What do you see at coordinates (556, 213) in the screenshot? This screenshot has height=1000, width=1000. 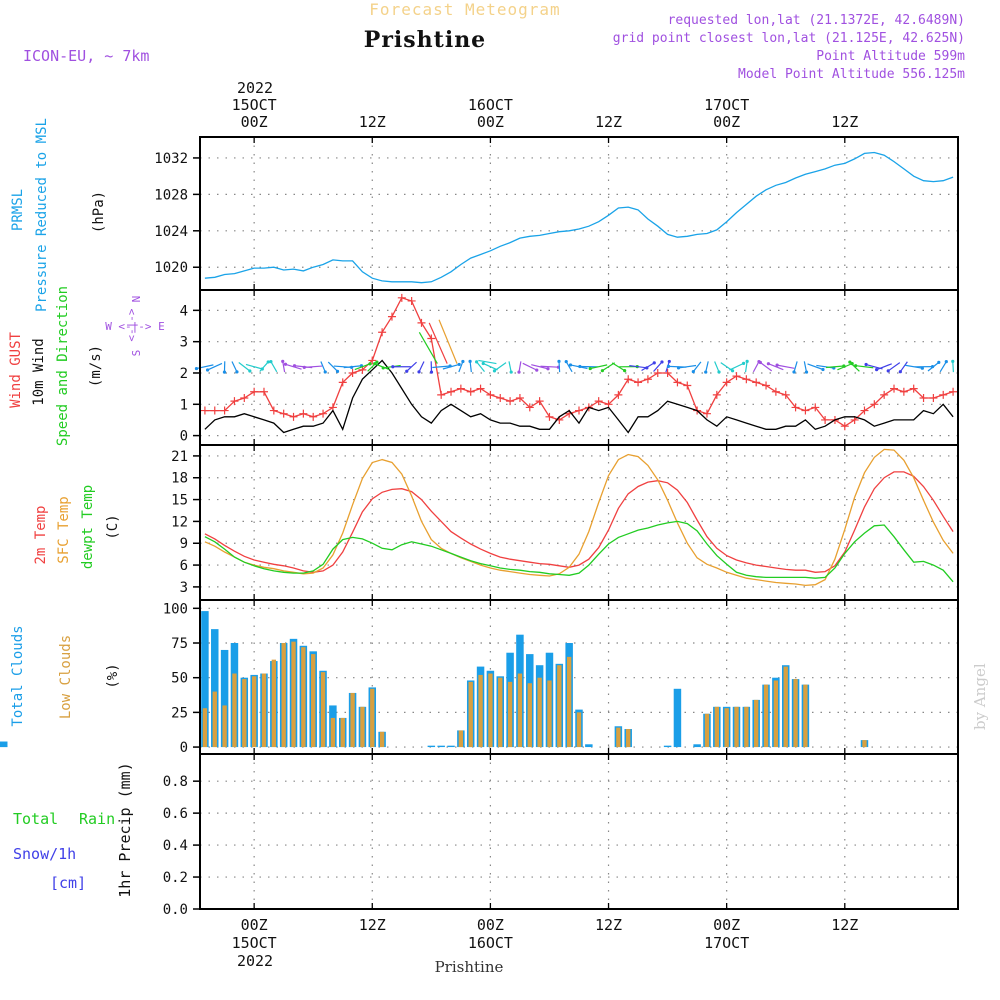 I see `pressure-panel: 1020 1024 1028 1032` at bounding box center [556, 213].